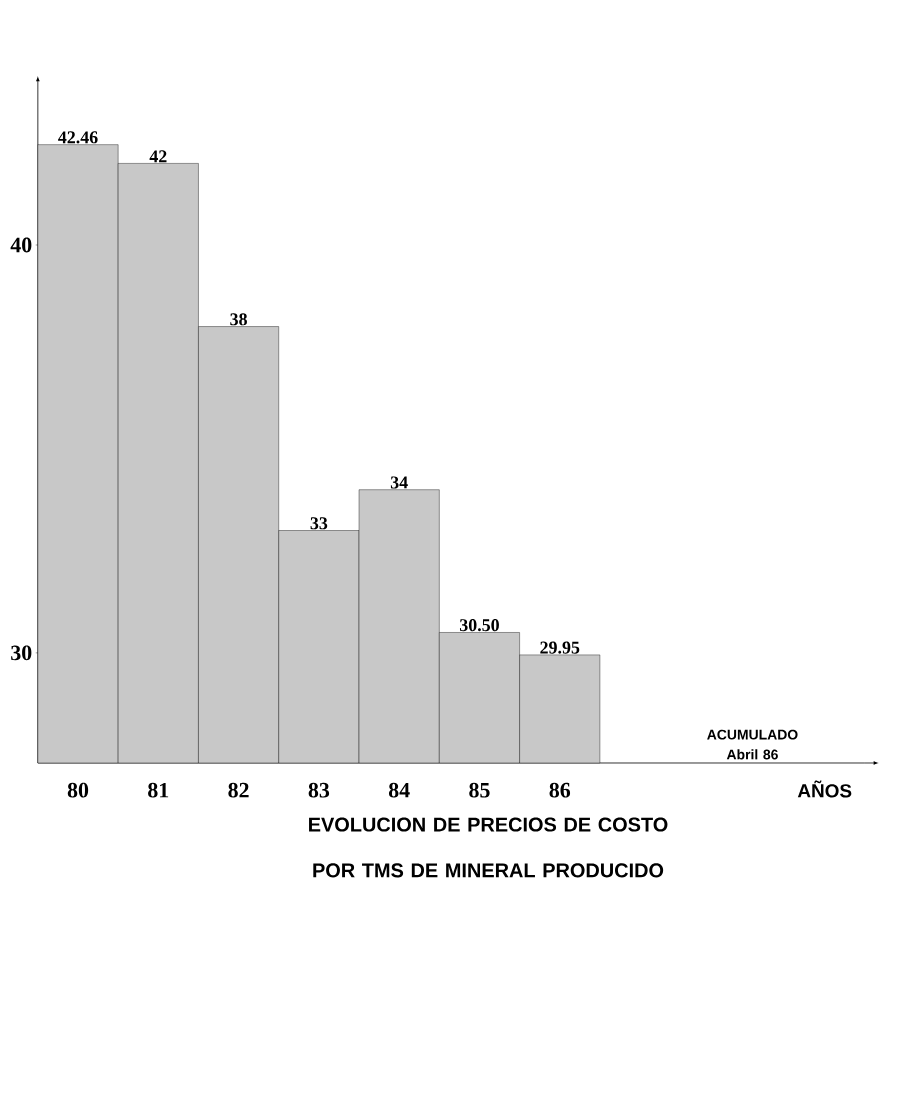 The width and height of the screenshot is (917, 1096). I want to click on x-tick-label: 86, so click(560, 790).